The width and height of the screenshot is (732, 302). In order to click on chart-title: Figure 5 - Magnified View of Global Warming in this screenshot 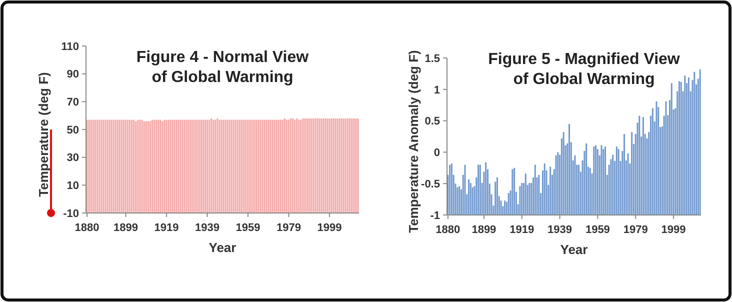, I will do `click(584, 69)`.